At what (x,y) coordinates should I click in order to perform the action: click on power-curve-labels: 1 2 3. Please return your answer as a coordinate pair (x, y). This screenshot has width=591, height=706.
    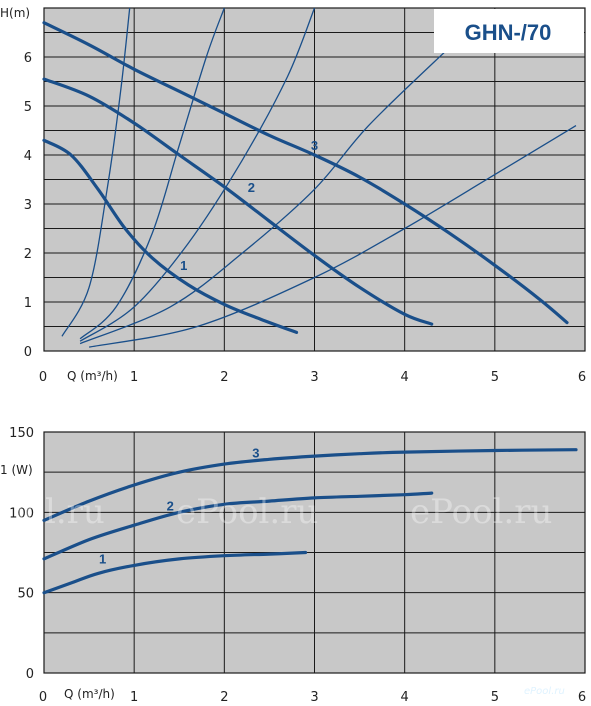
    Looking at the image, I should click on (179, 506).